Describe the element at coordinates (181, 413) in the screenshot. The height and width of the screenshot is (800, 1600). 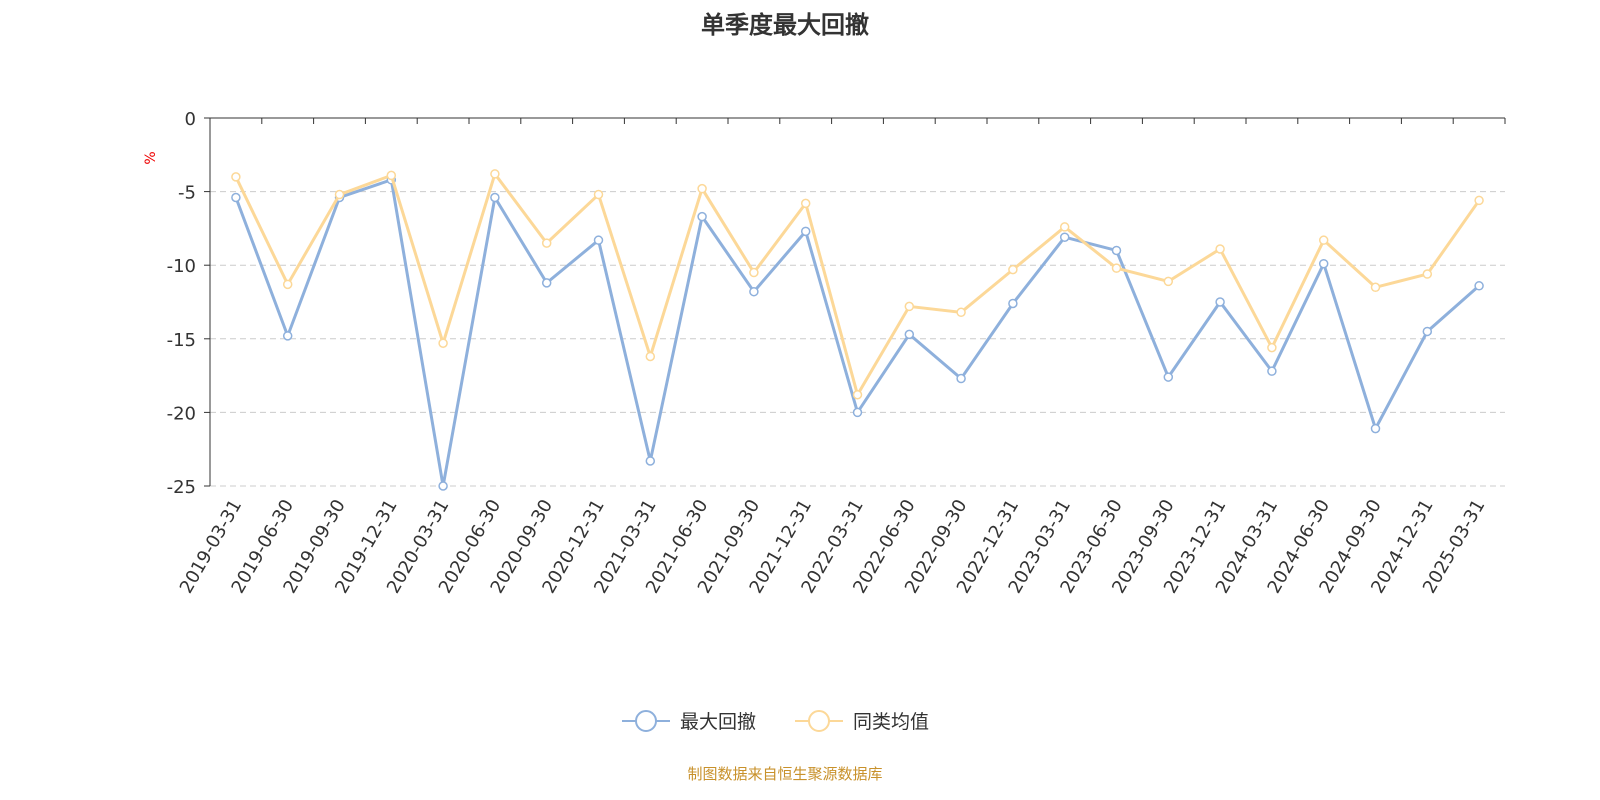
I see `y-tick-label: -20` at that location.